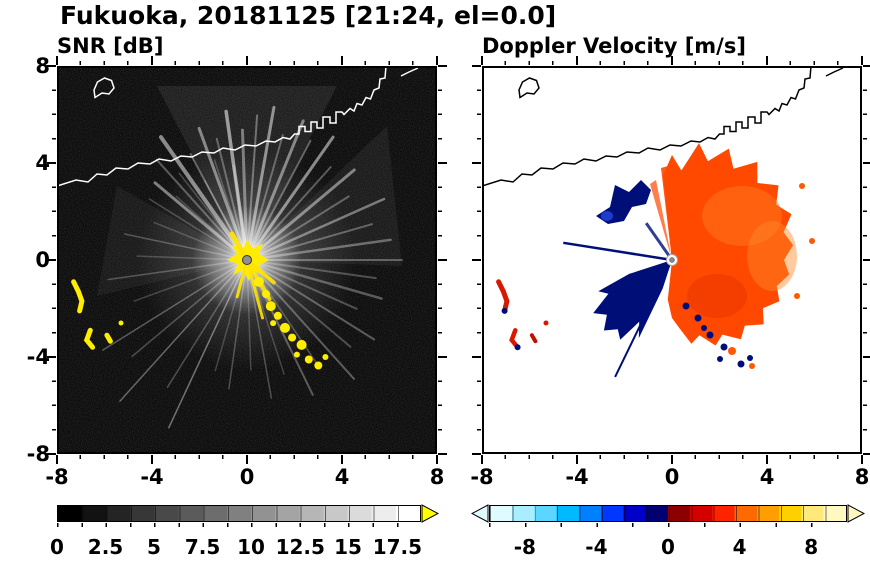 Image resolution: width=870 pixels, height=570 pixels. What do you see at coordinates (739, 547) in the screenshot?
I see `colorbar-tick-label: 4` at bounding box center [739, 547].